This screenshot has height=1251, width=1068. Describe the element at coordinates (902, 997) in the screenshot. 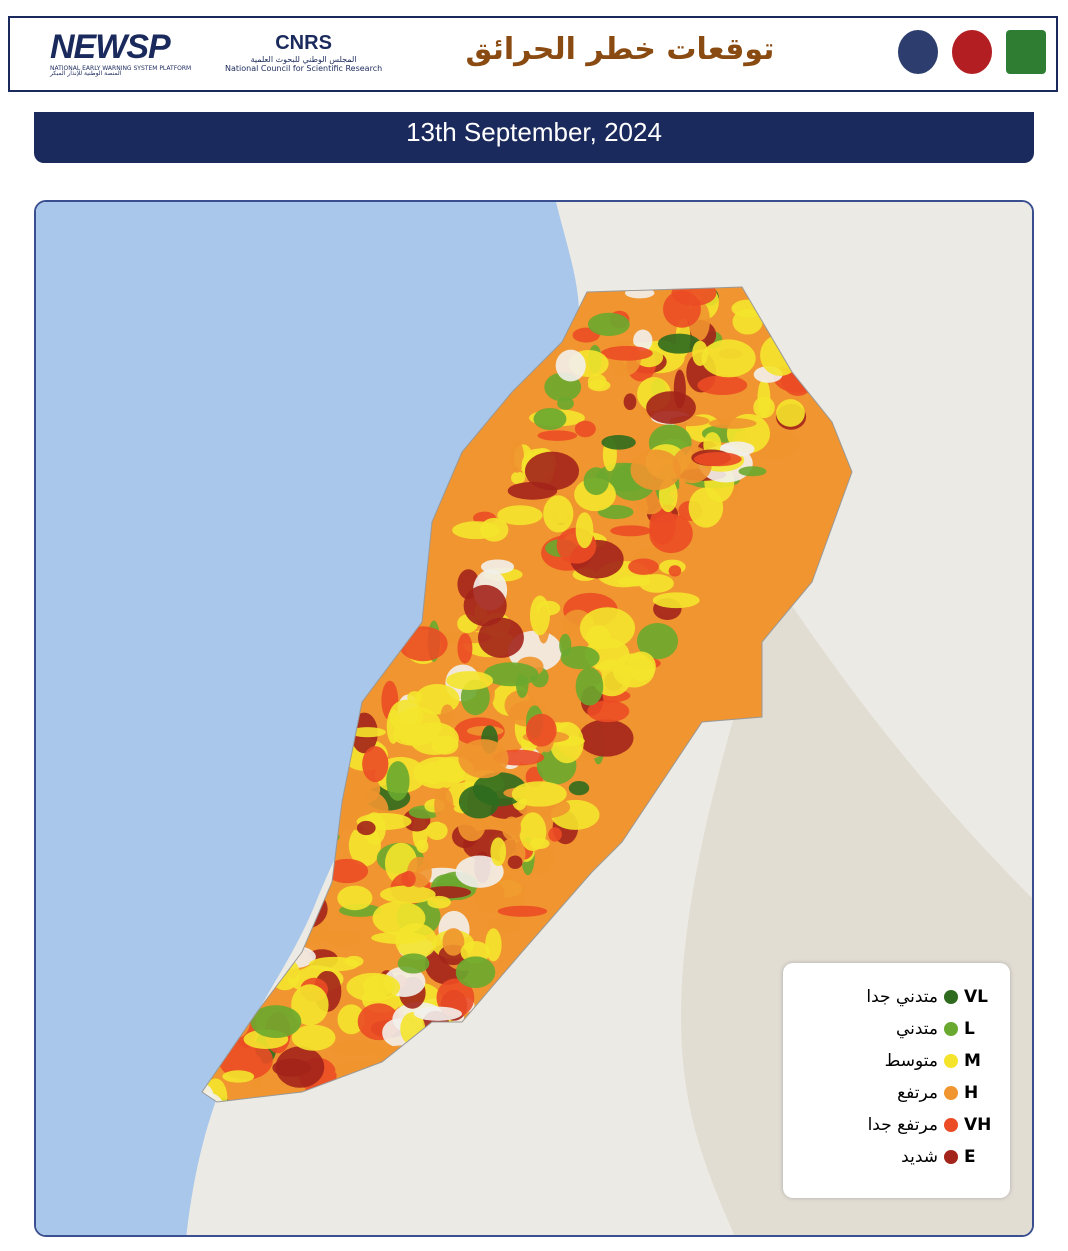

I see `legend-label: متدني جدا` at that location.